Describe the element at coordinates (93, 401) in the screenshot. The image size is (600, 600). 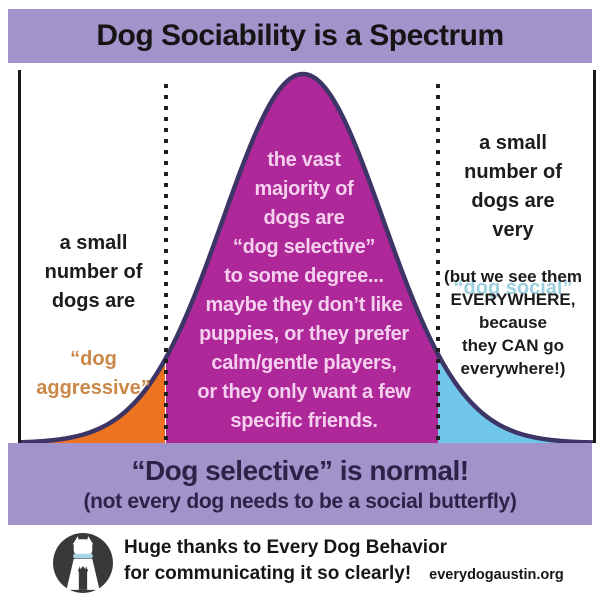
I see `curve-region-dog-aggressive` at that location.